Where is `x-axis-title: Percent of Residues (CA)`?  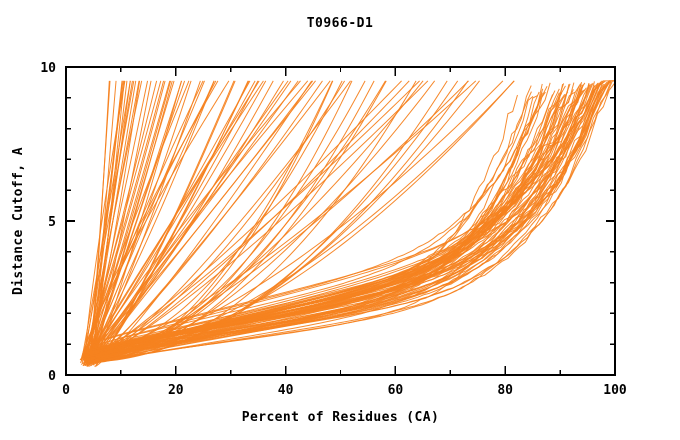
x-axis-title: Percent of Residues (CA) is located at coordinates (340, 417).